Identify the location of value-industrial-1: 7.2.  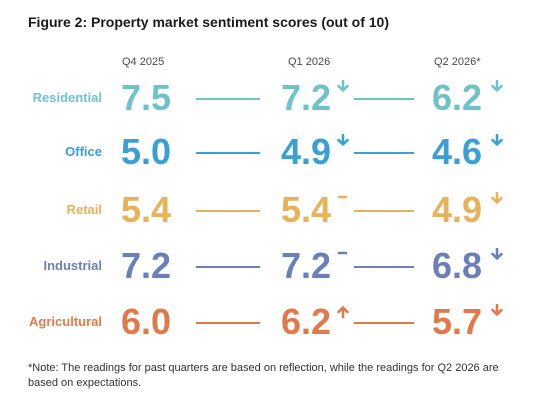
(306, 265).